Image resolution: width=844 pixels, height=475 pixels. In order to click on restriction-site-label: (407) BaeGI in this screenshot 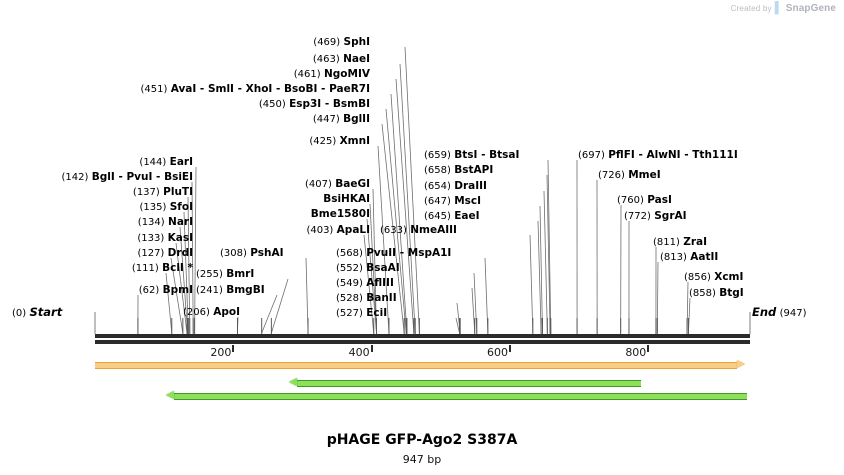, I will do `click(337, 184)`.